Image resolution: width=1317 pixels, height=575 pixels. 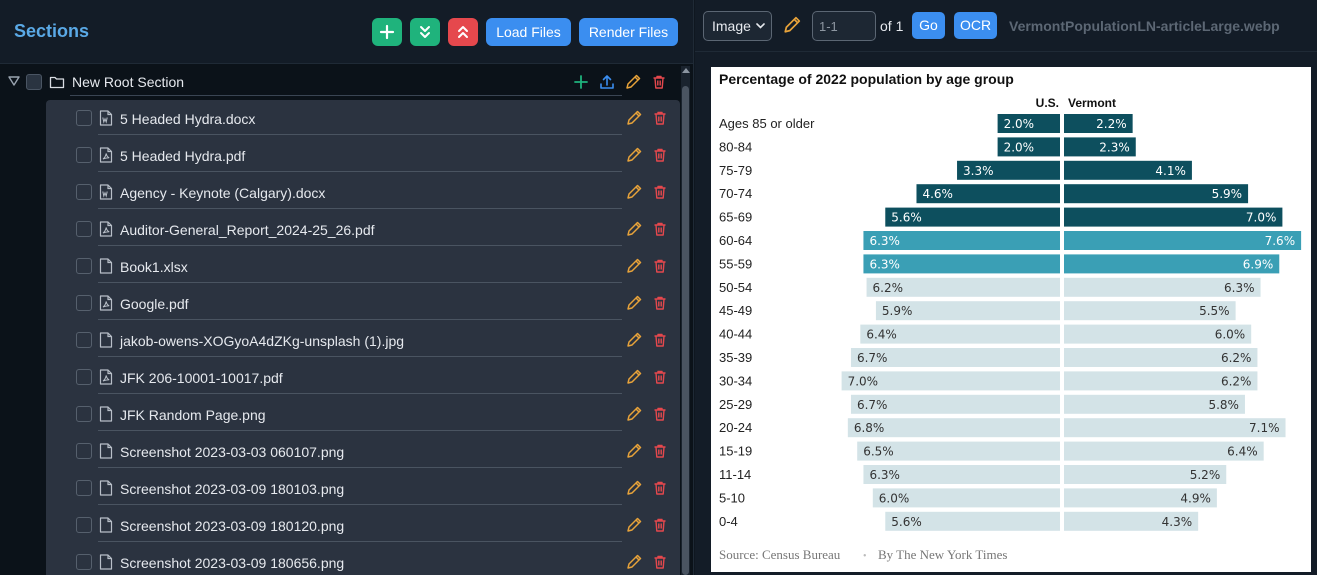 I want to click on bar-us-label: 5.9%, so click(x=897, y=311).